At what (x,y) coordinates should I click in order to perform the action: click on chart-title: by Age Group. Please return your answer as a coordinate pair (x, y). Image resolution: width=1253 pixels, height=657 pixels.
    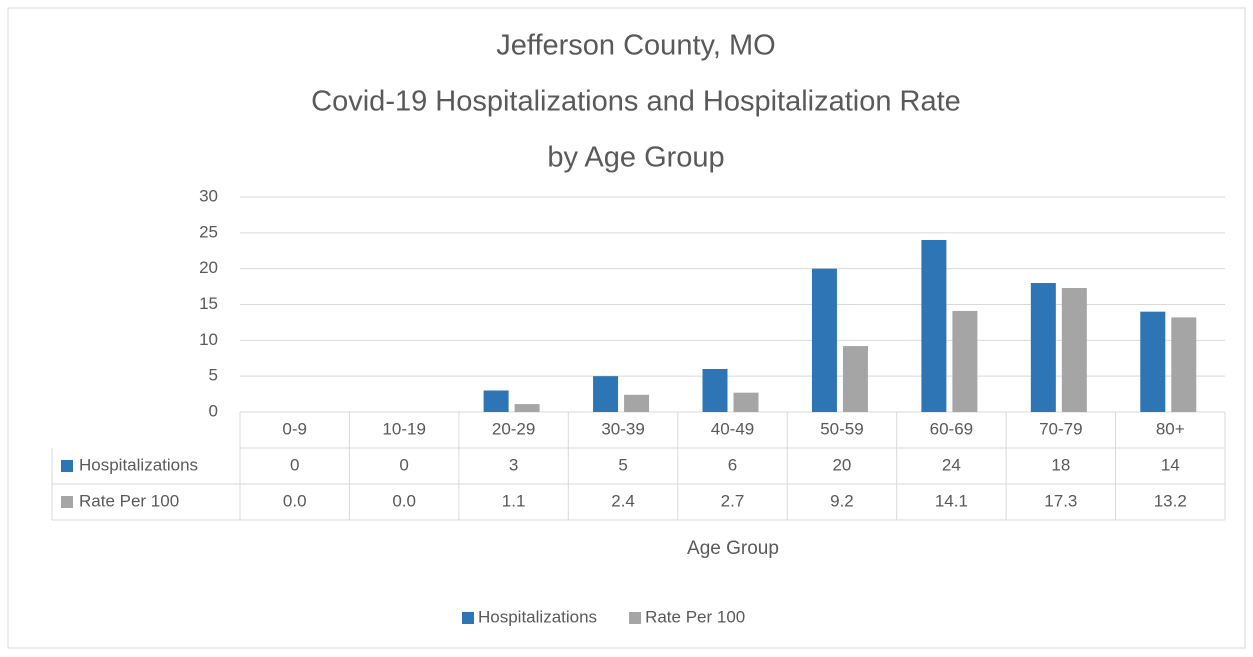
    Looking at the image, I should click on (635, 158).